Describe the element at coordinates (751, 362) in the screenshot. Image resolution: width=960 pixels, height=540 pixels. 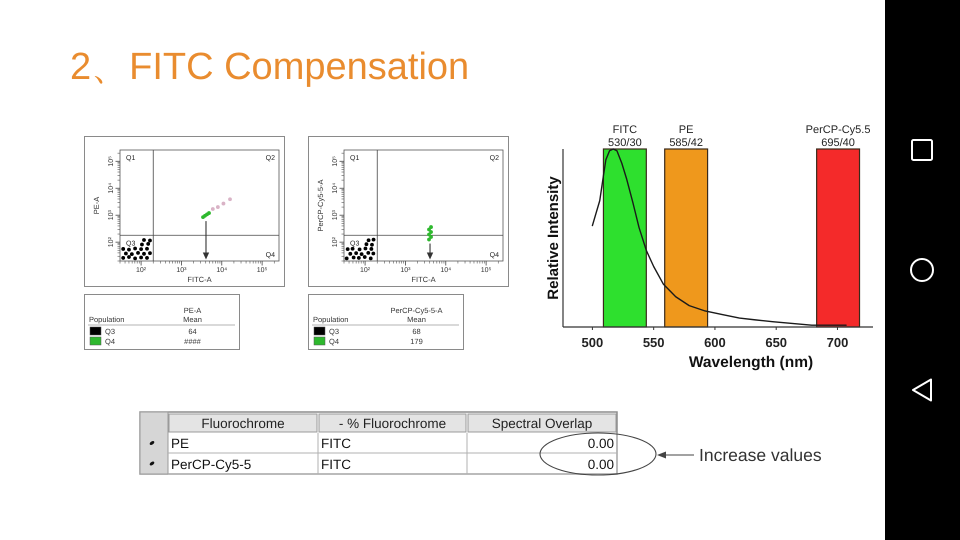
I see `x-axis-title: Wavelength (nm)` at that location.